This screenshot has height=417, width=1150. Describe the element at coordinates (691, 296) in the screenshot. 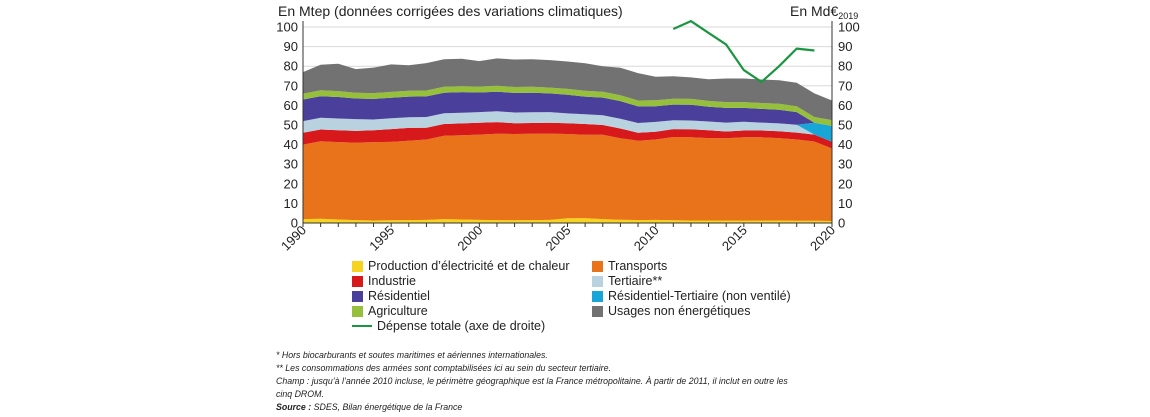

I see `legend-item-rt-nonventile: Résidentiel-Tertiaire (non ventilé)` at that location.